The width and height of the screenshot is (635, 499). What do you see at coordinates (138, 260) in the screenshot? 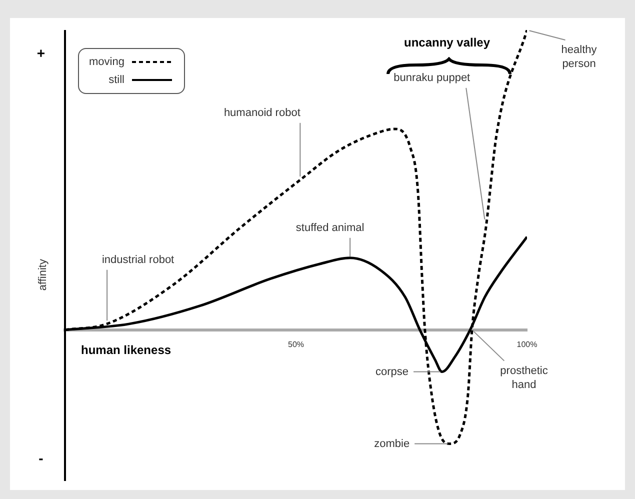
I see `annotation: industrial robot` at bounding box center [138, 260].